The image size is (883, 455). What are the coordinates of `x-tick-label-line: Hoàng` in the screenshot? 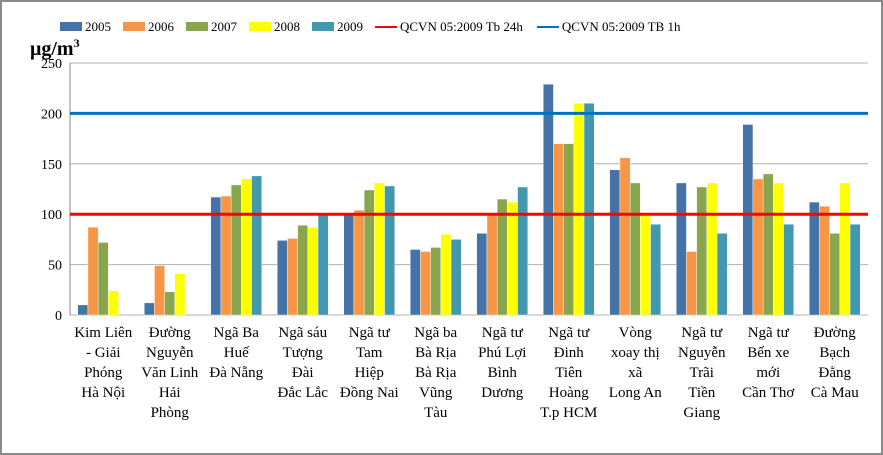 It's located at (569, 393).